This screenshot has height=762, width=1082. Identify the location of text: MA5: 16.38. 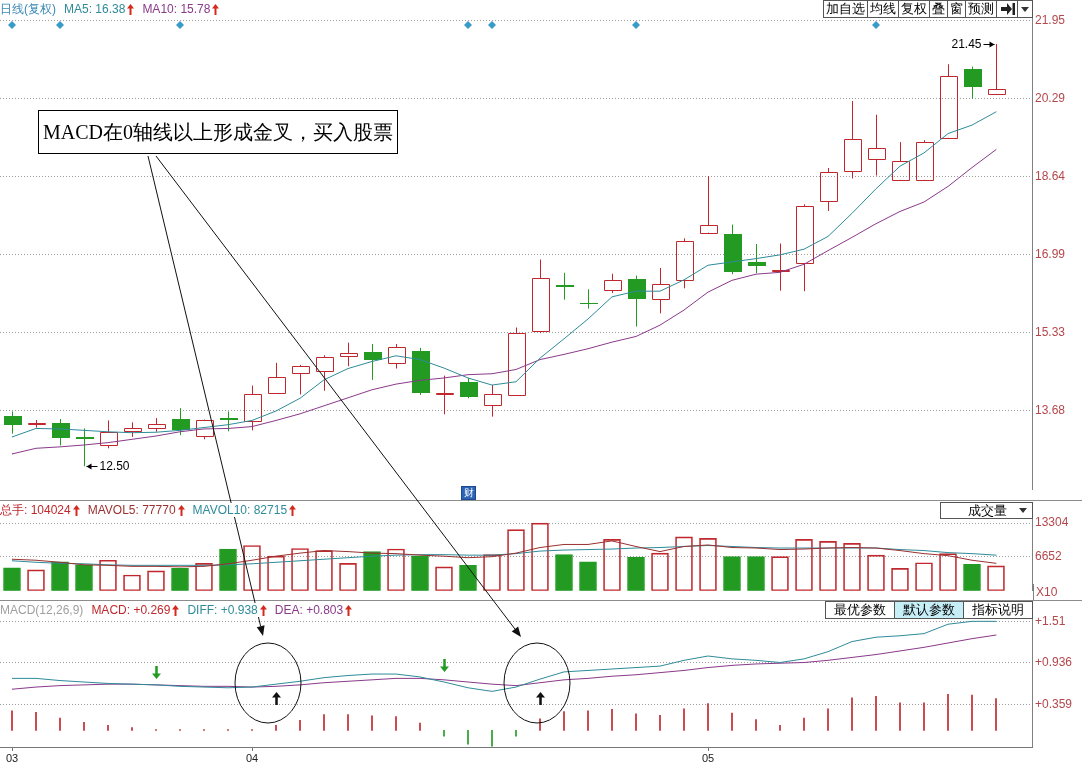
(95, 9).